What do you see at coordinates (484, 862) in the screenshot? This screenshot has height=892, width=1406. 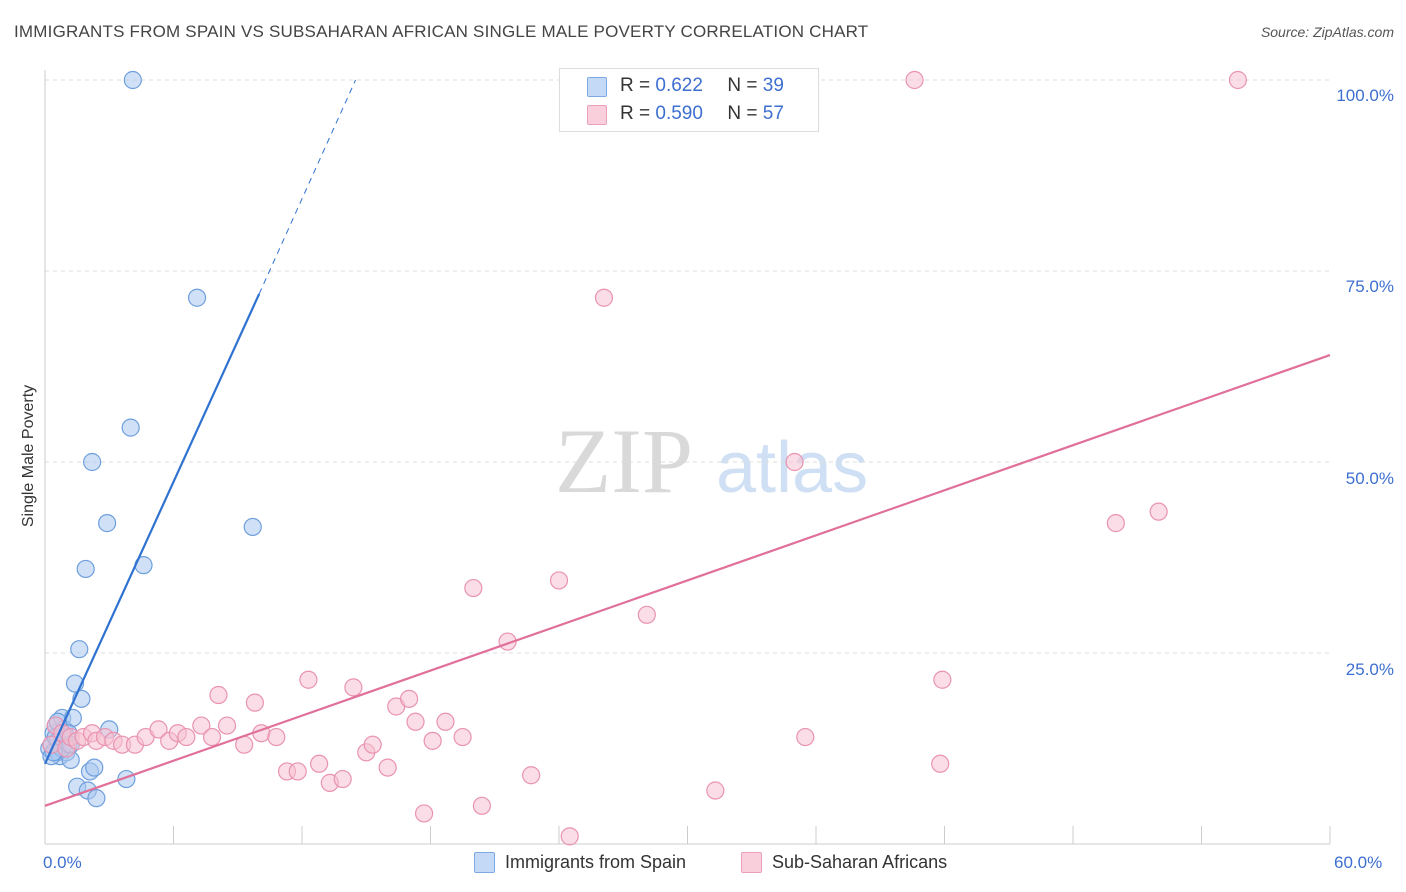 I see `legend-swatch-spain` at bounding box center [484, 862].